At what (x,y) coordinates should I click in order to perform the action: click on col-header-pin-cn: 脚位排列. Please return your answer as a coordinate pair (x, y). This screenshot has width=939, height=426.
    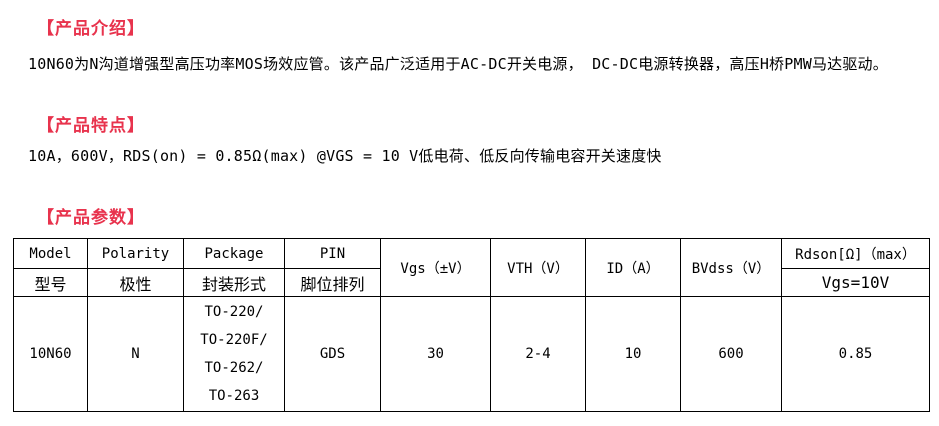
    Looking at the image, I should click on (332, 282).